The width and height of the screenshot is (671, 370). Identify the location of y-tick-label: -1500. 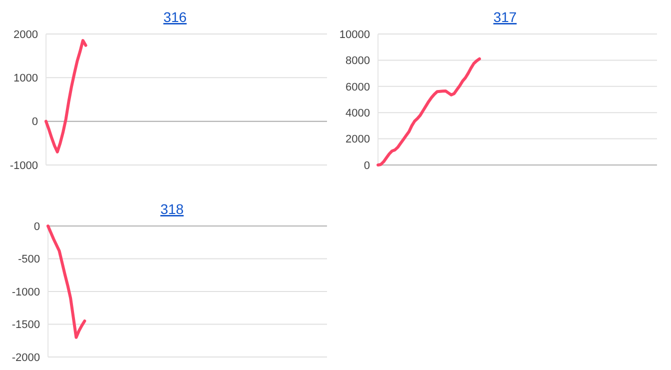
(26, 325).